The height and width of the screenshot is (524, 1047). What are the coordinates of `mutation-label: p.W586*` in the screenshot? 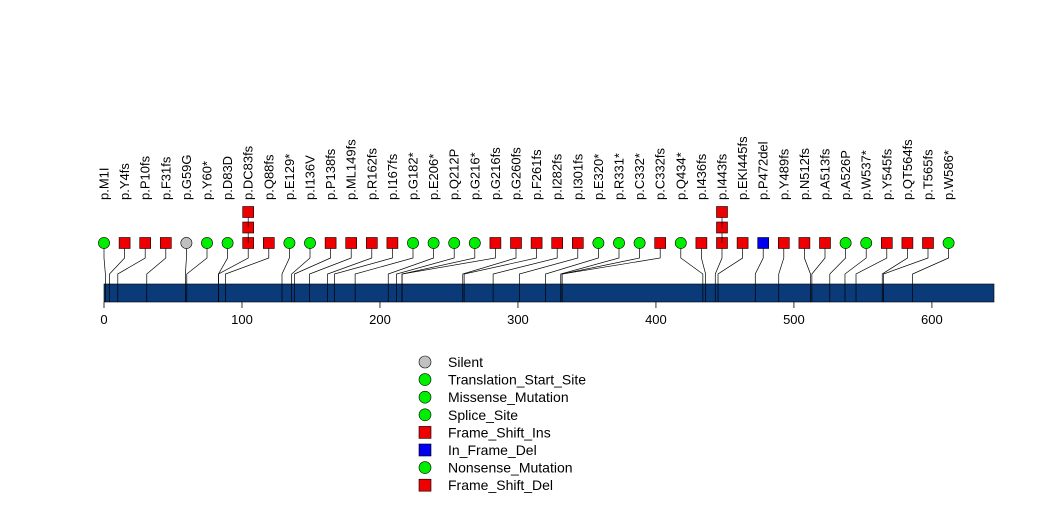 It's located at (948, 175).